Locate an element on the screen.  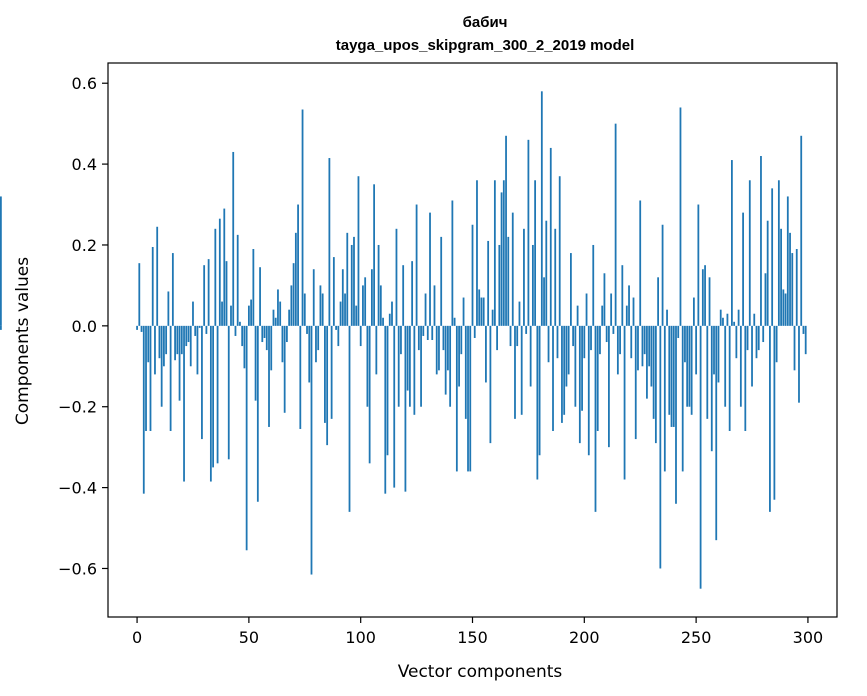
x-tick-label: 250 is located at coordinates (696, 637).